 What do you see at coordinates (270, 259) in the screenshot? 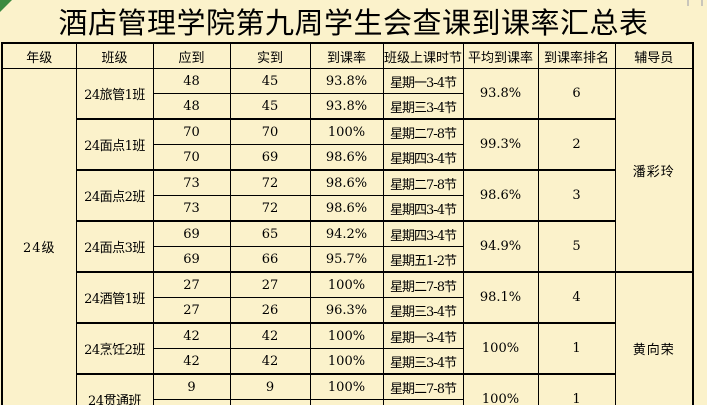
I see `actual-cell: 66` at bounding box center [270, 259].